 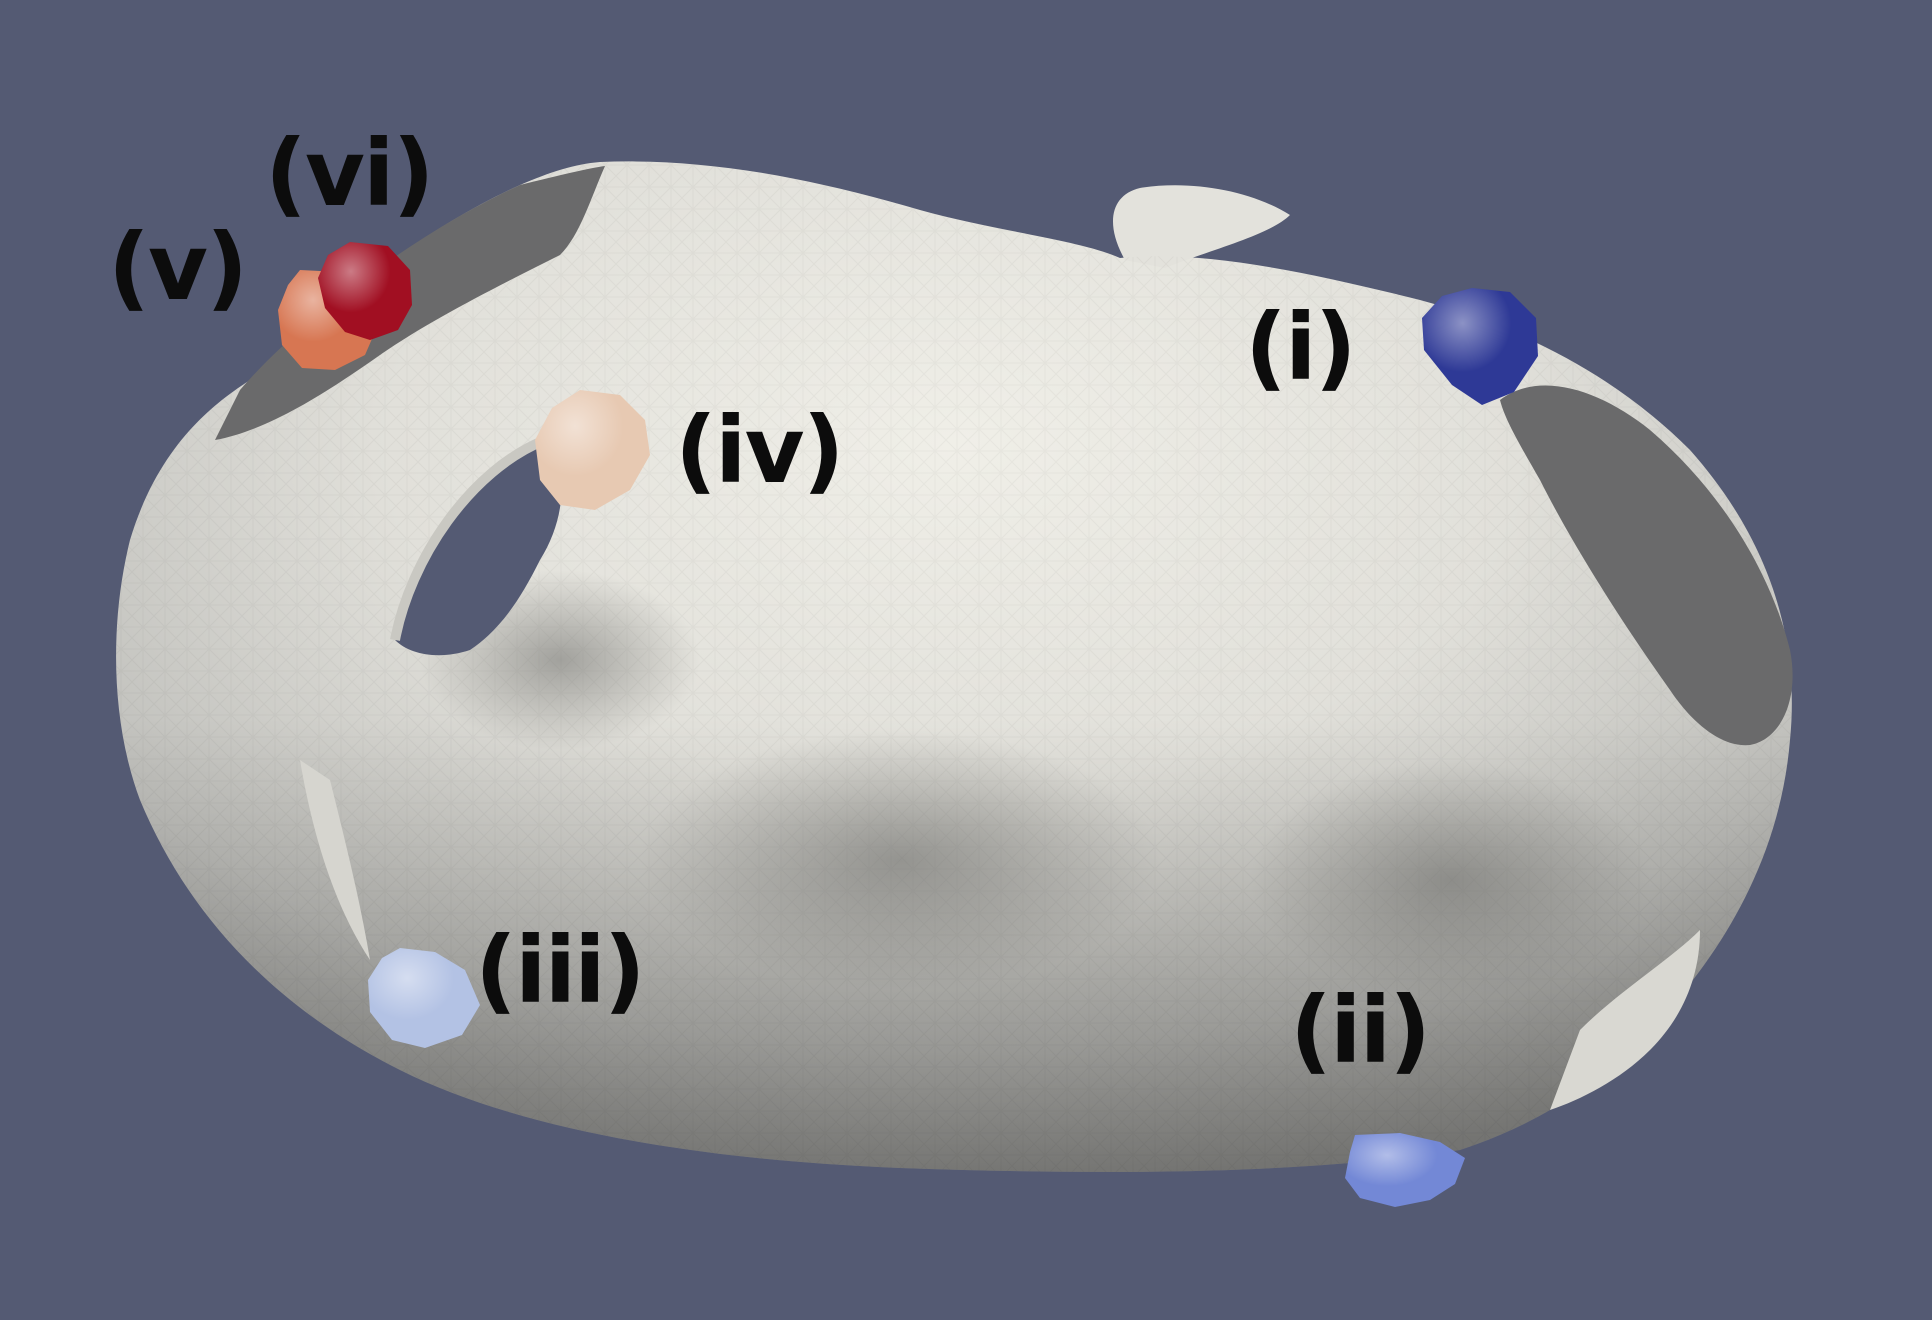 I want to click on right-bottom-face, so click(x=1625, y=1020).